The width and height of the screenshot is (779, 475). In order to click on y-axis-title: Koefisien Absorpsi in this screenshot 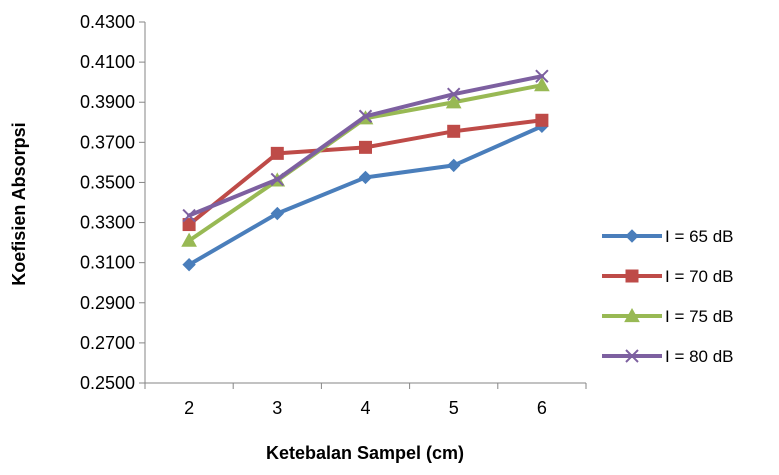, I will do `click(19, 203)`.